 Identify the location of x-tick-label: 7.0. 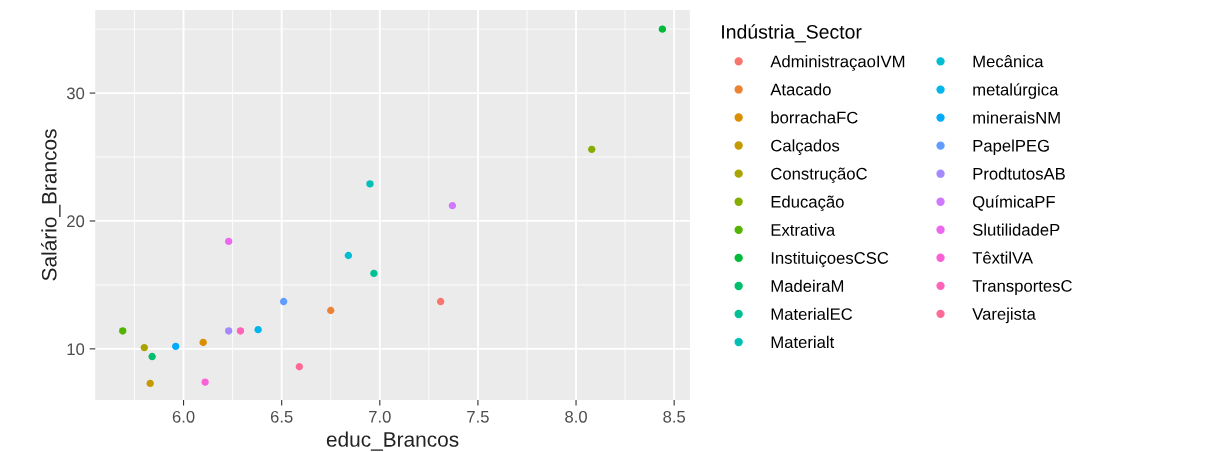
(380, 416).